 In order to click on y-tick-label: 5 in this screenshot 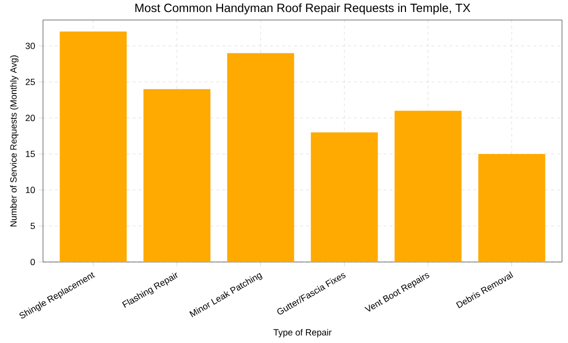, I will do `click(32, 226)`.